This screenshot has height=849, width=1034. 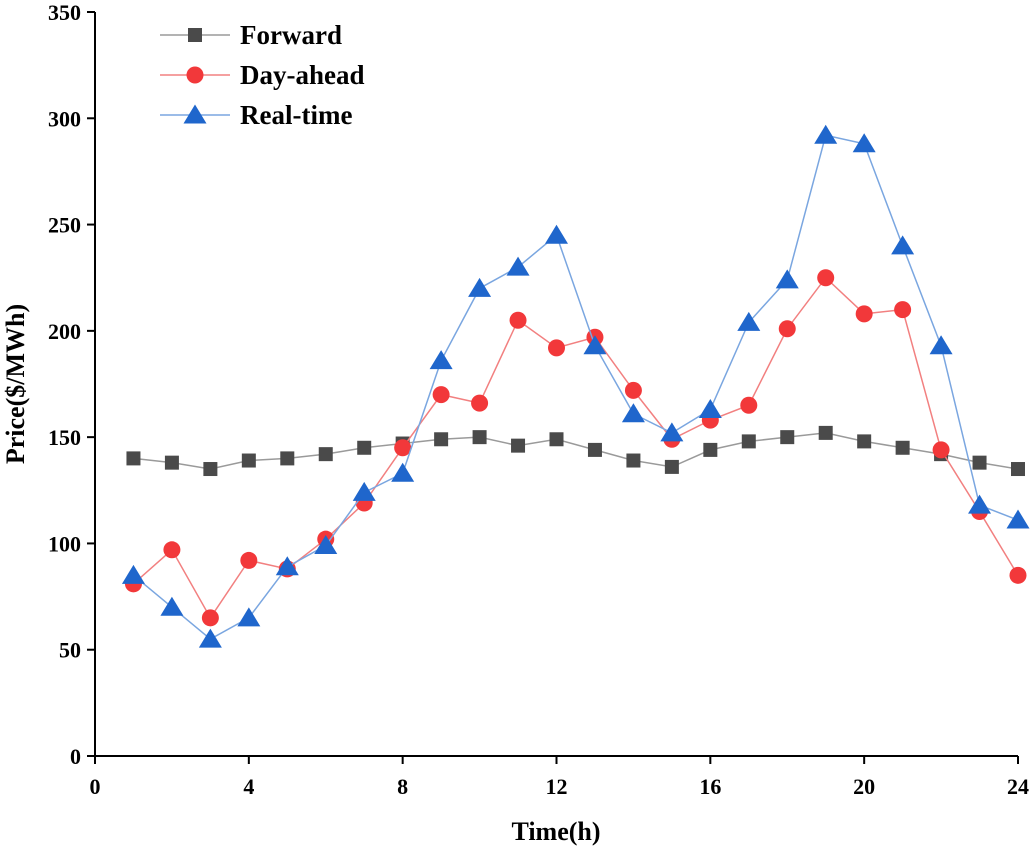 What do you see at coordinates (64, 437) in the screenshot?
I see `y-tick-label: 150` at bounding box center [64, 437].